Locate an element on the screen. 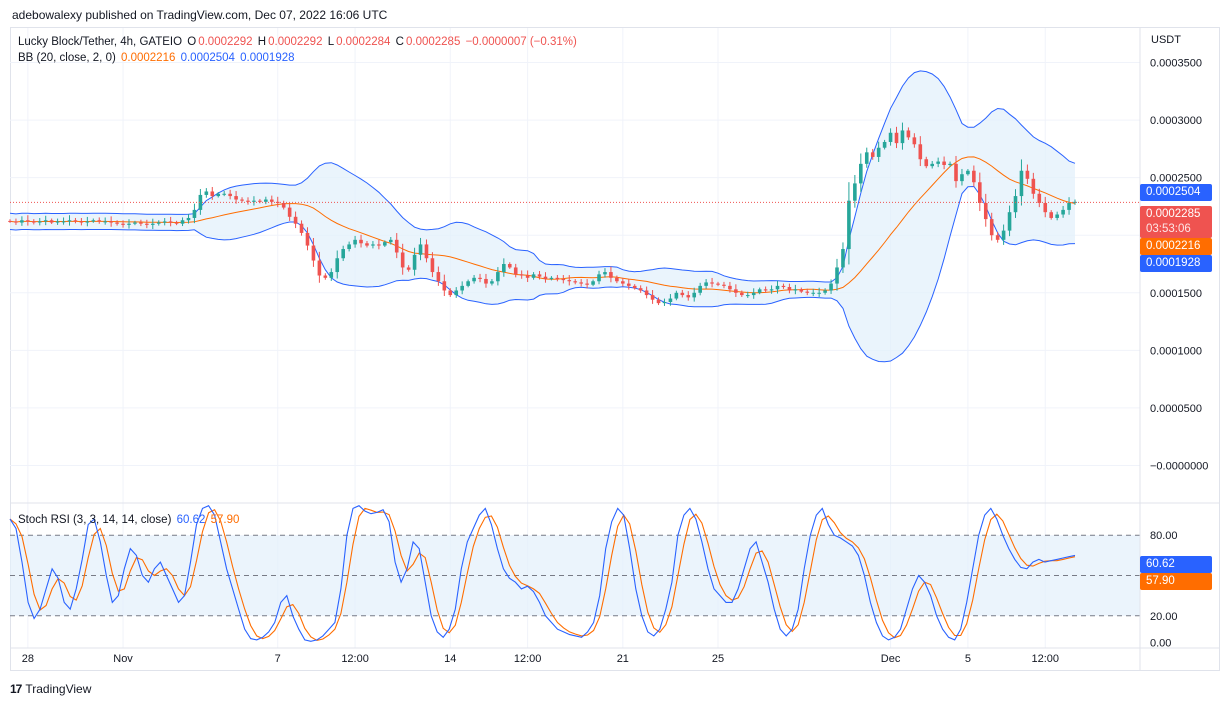 The width and height of the screenshot is (1232, 707). bb-label: BB (20, close, 2, 0) is located at coordinates (67, 58).